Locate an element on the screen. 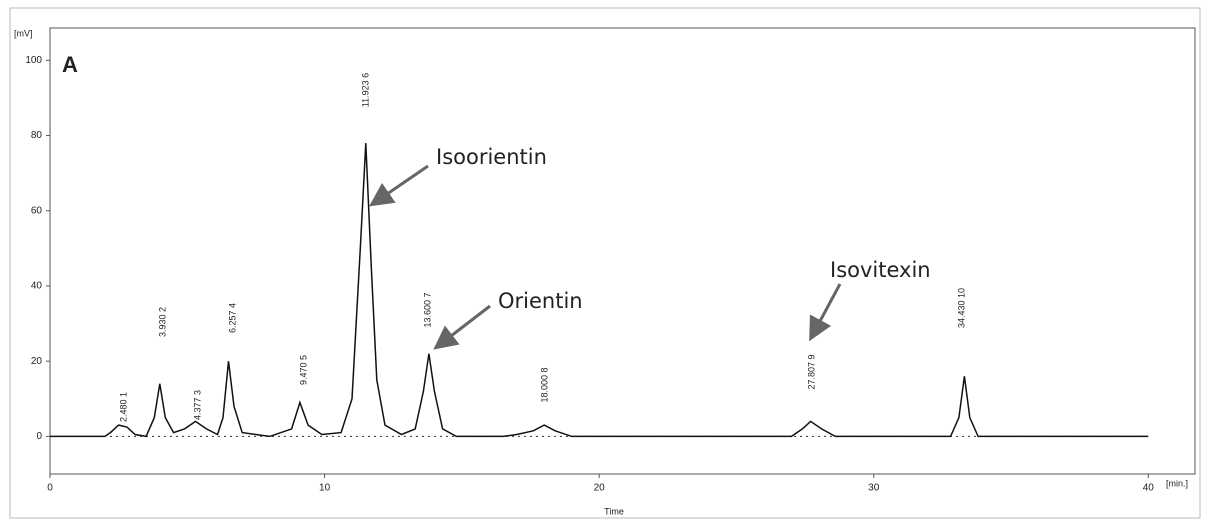 The image size is (1209, 523). y-unit: [mV] is located at coordinates (23, 33).